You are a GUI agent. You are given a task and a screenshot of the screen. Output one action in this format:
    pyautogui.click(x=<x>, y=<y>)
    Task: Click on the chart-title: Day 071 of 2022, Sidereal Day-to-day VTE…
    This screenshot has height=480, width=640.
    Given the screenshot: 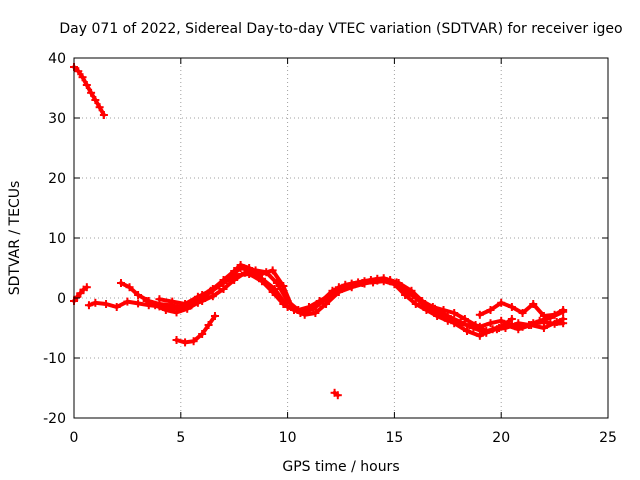 What is the action you would take?
    pyautogui.click(x=340, y=29)
    